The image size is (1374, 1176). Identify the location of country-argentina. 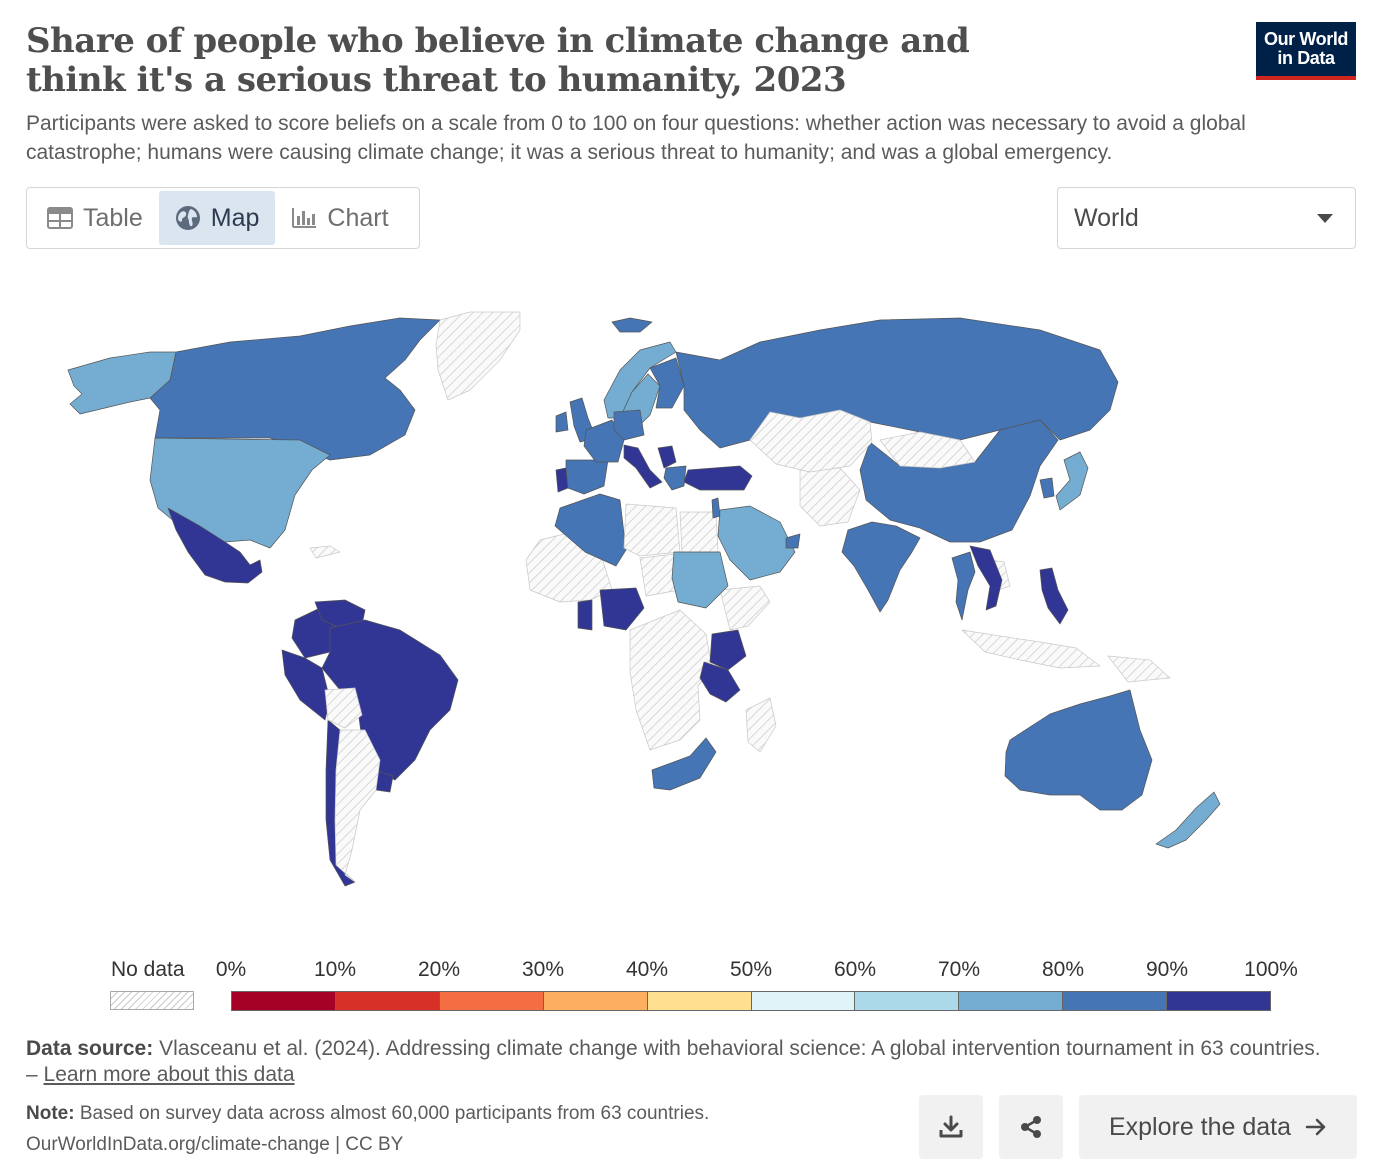
(357, 806).